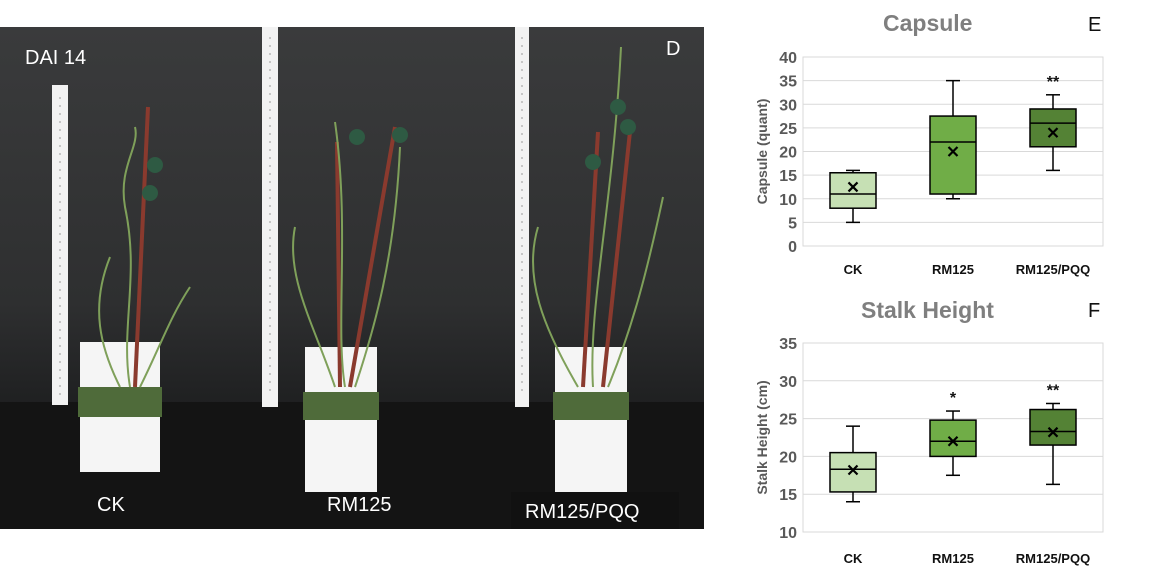  Describe the element at coordinates (792, 223) in the screenshot. I see `y-tick-label: 5` at that location.